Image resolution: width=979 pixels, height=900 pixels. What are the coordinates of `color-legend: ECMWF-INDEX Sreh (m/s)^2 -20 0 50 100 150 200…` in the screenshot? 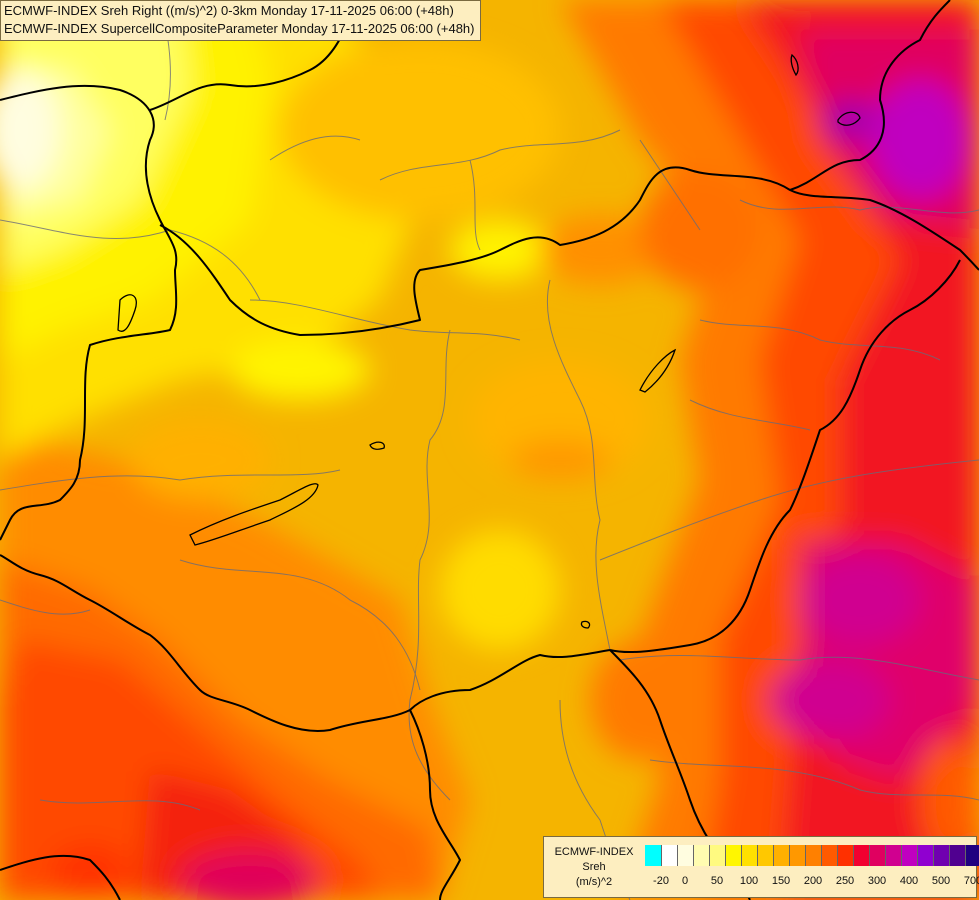 It's located at (761, 867).